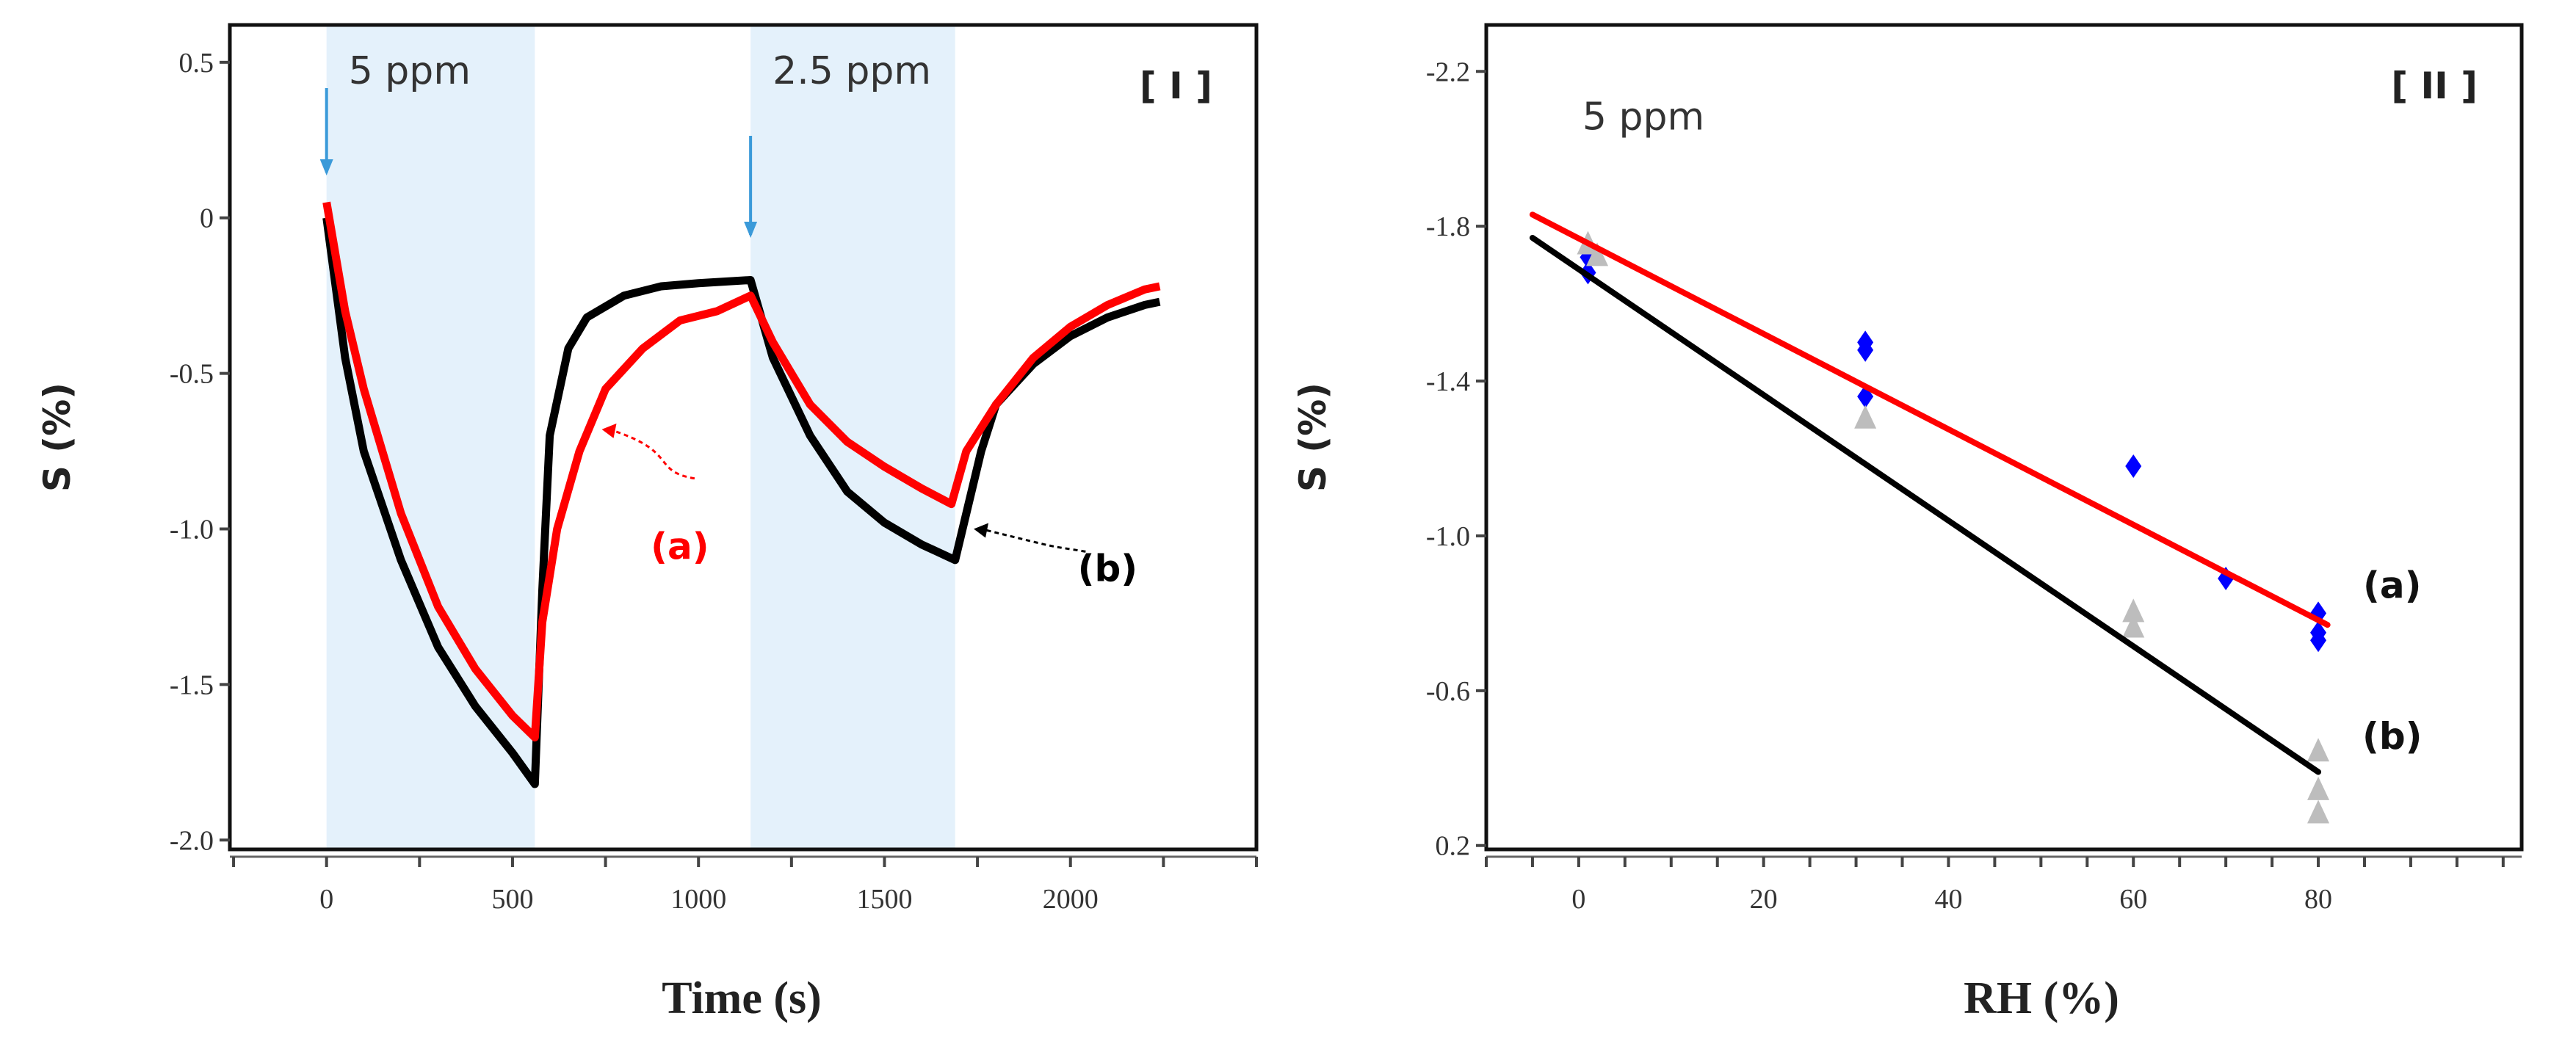  I want to click on x-axis-title: Time (s), so click(742, 998).